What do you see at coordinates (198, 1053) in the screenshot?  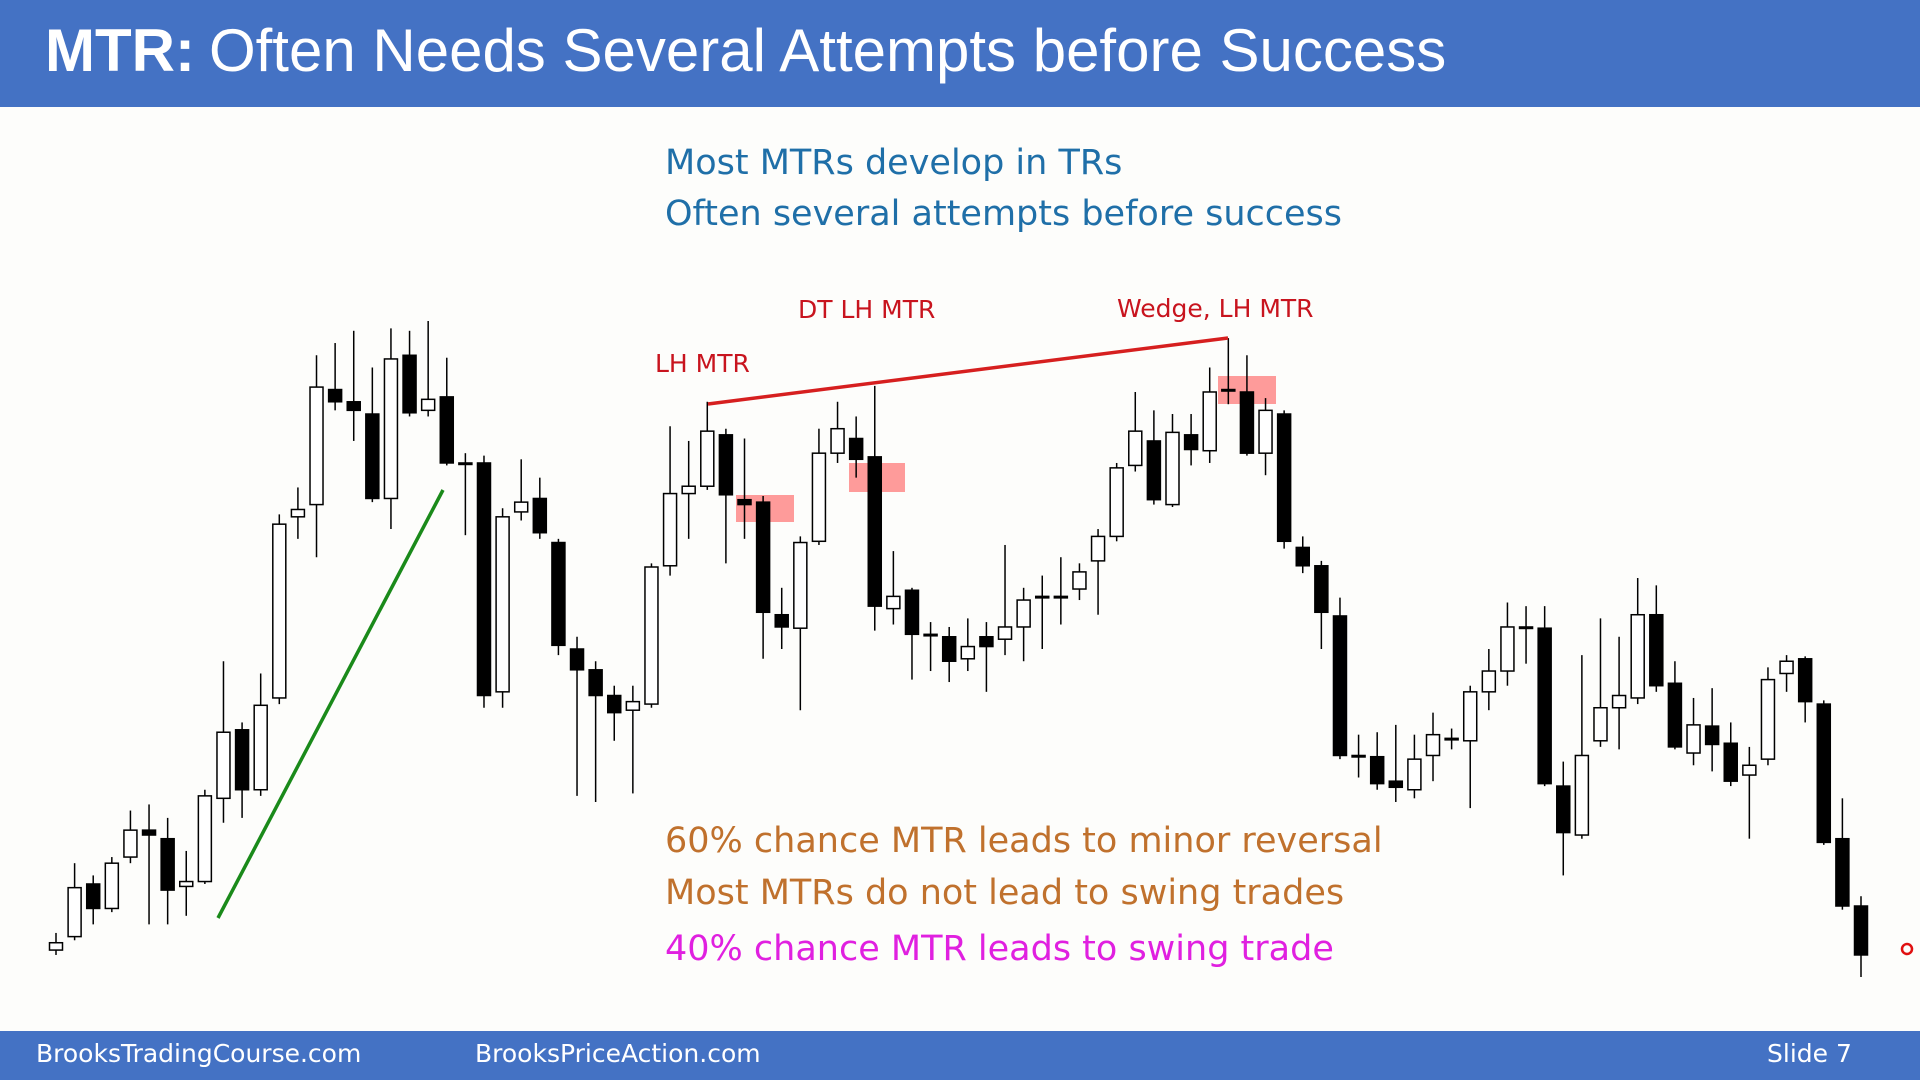 I see `footer-link: BrooksTradingCourse.com` at bounding box center [198, 1053].